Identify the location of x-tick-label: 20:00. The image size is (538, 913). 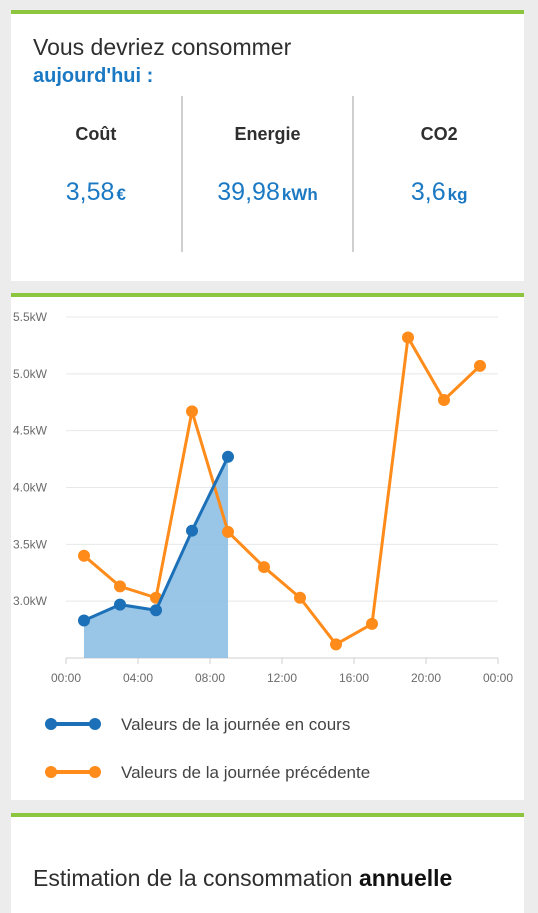
(426, 678).